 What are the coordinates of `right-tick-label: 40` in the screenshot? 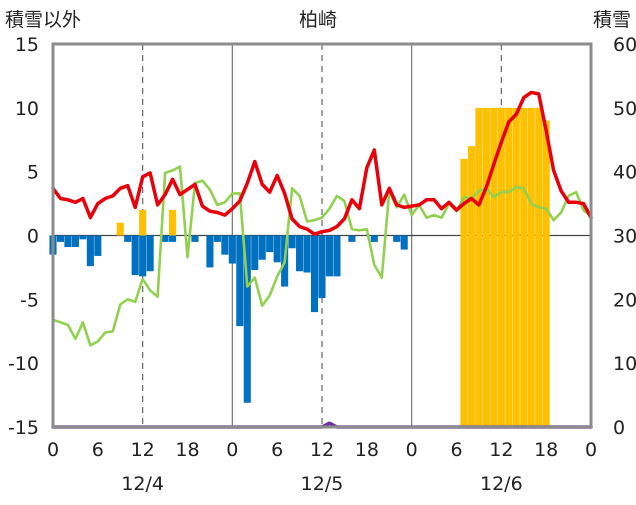 It's located at (624, 173).